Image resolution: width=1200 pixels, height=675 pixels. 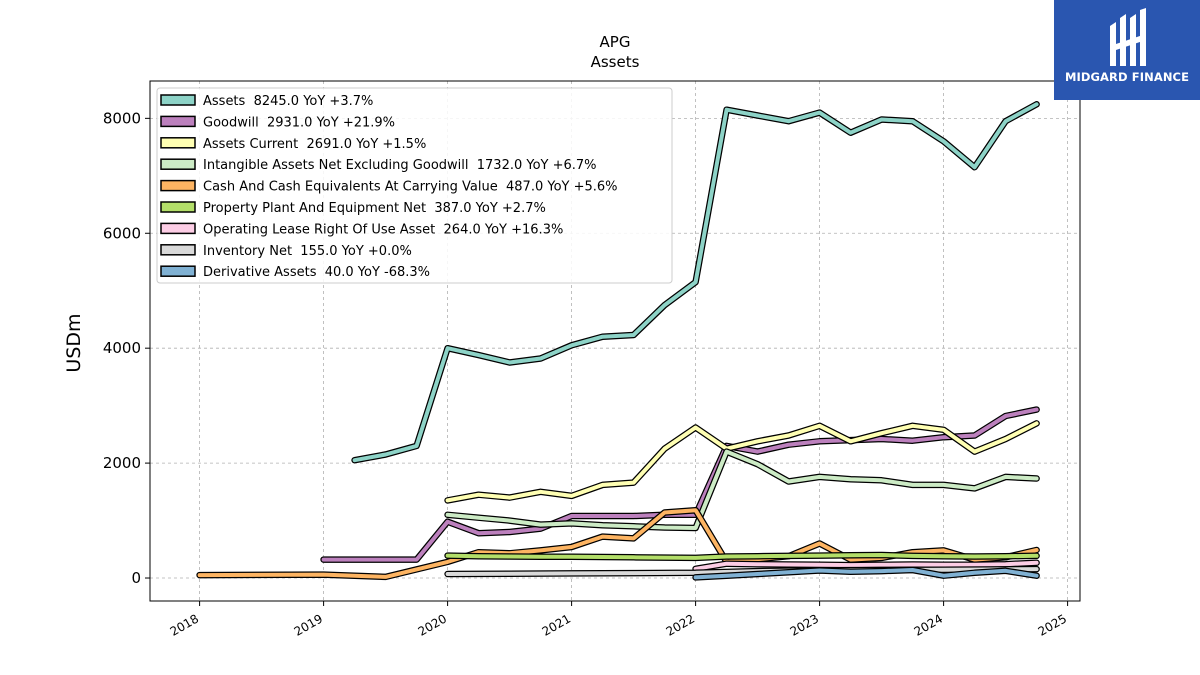 I want to click on x-tick-label: 2022, so click(x=680, y=624).